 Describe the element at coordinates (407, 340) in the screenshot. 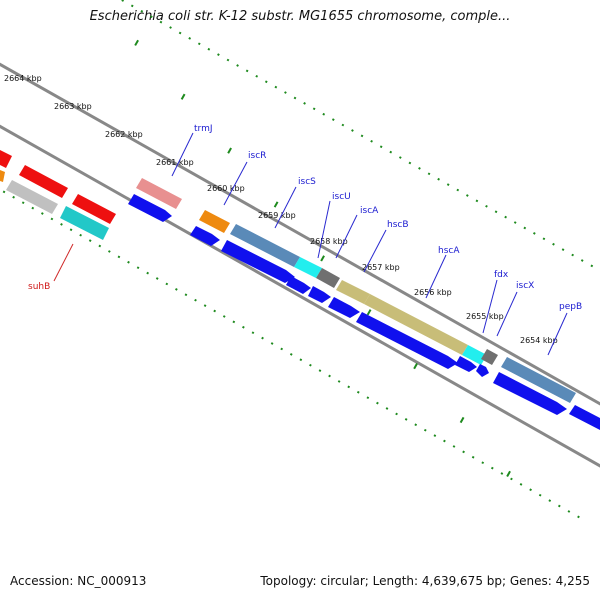

I see `gene-hscA-cds` at that location.